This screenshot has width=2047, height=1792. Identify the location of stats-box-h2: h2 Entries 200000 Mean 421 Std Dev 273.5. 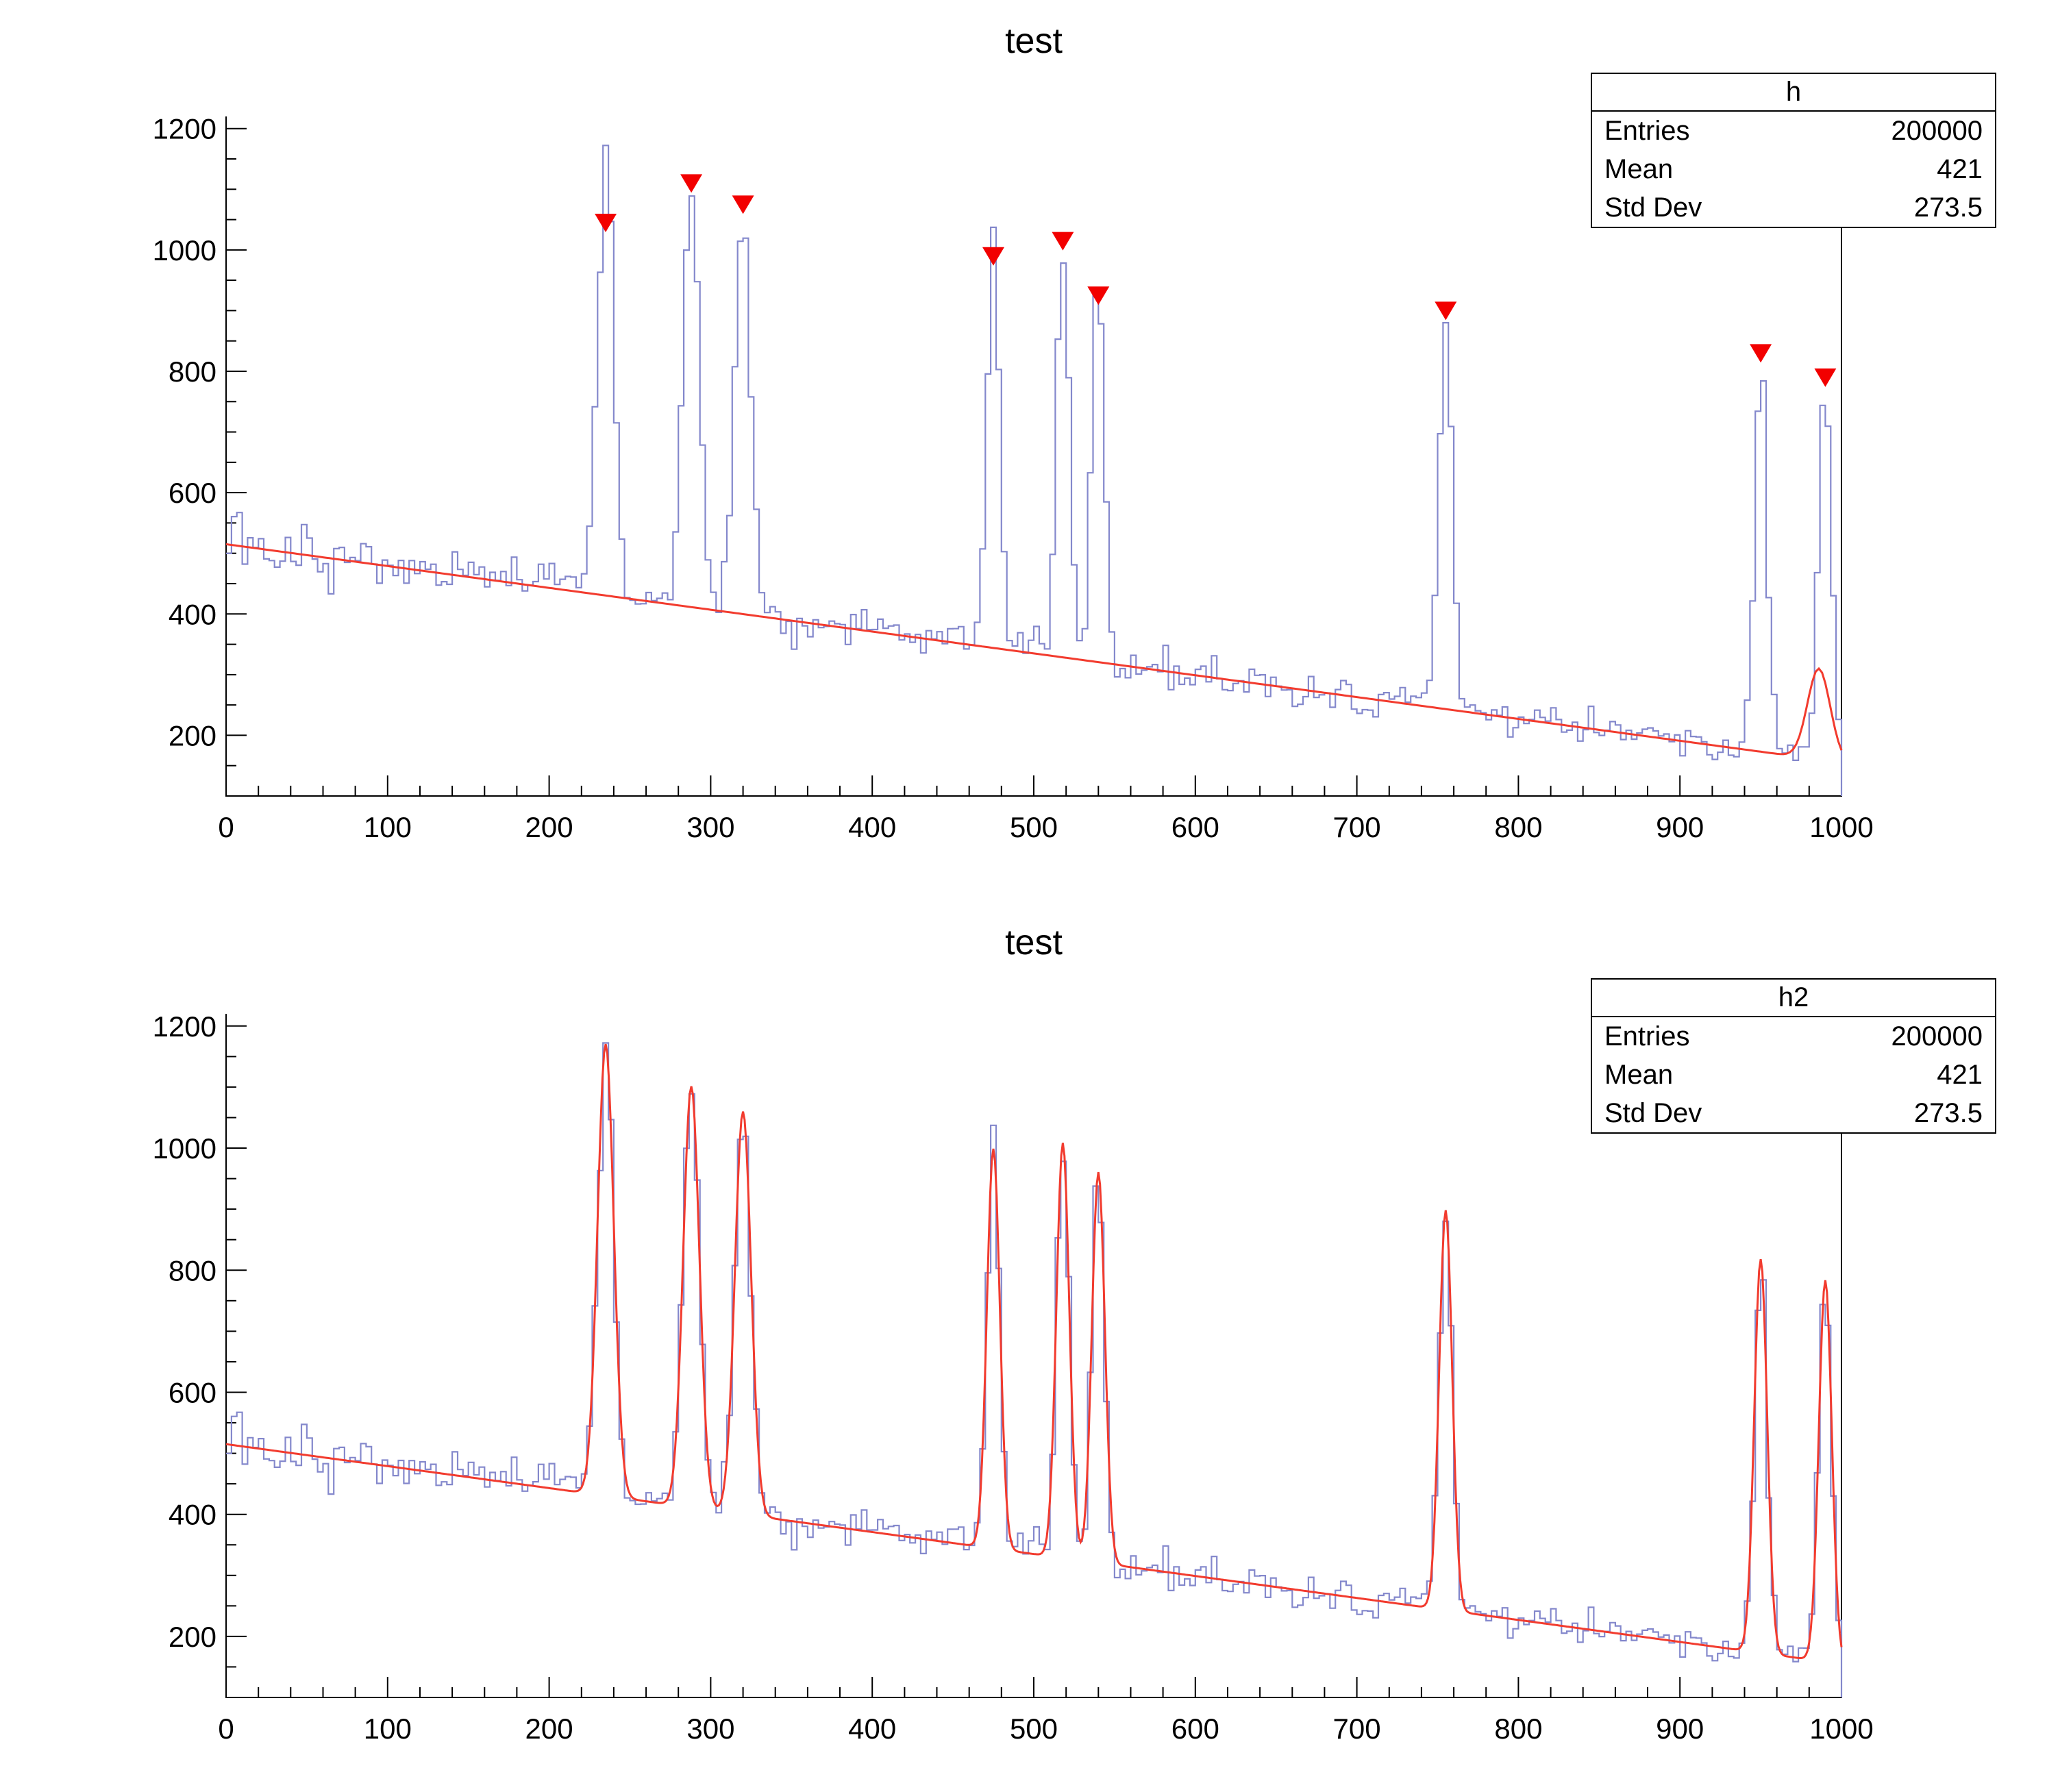
(1793, 1056).